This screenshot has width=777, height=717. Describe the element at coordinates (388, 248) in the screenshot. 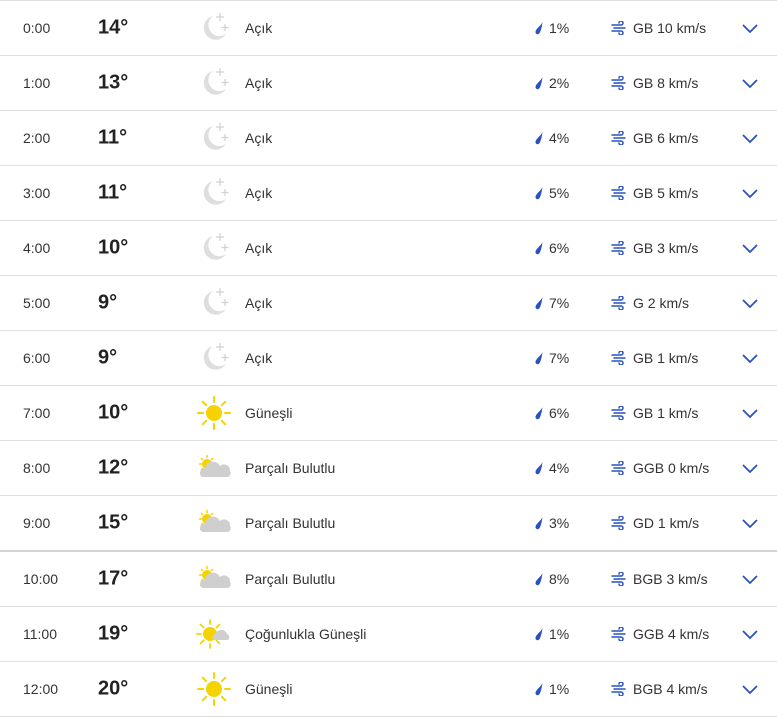

I see `forecast-row: 4:00 10° Açık 6% GB 3 km/s` at that location.